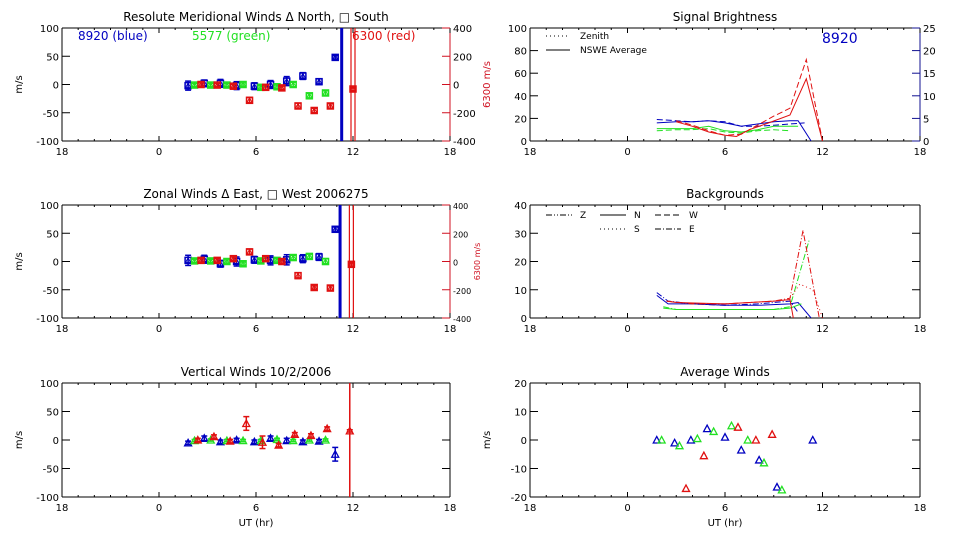 The width and height of the screenshot is (960, 540). I want to click on legend-label: N, so click(637, 216).